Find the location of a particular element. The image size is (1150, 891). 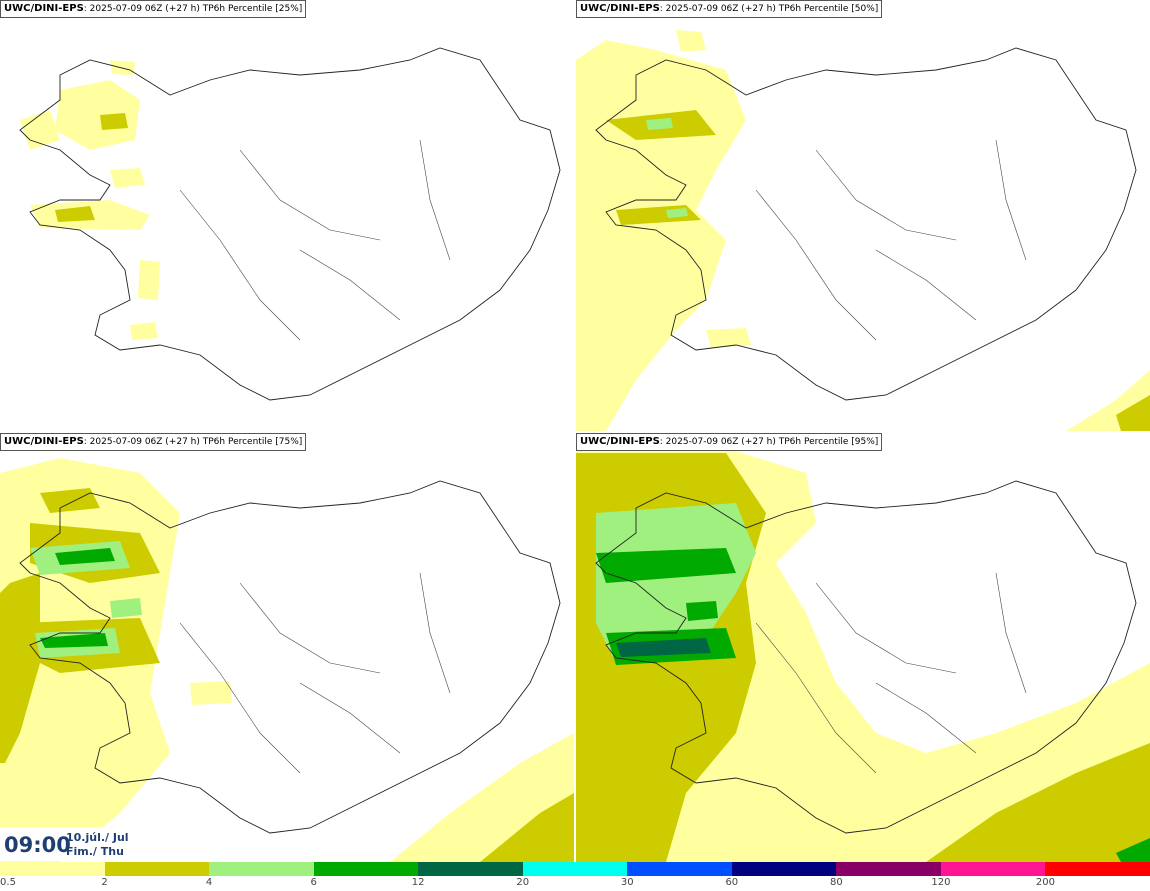

color-legend: 0.5 2 4 6 12 20 30 60 80 120 200 is located at coordinates (575, 876).